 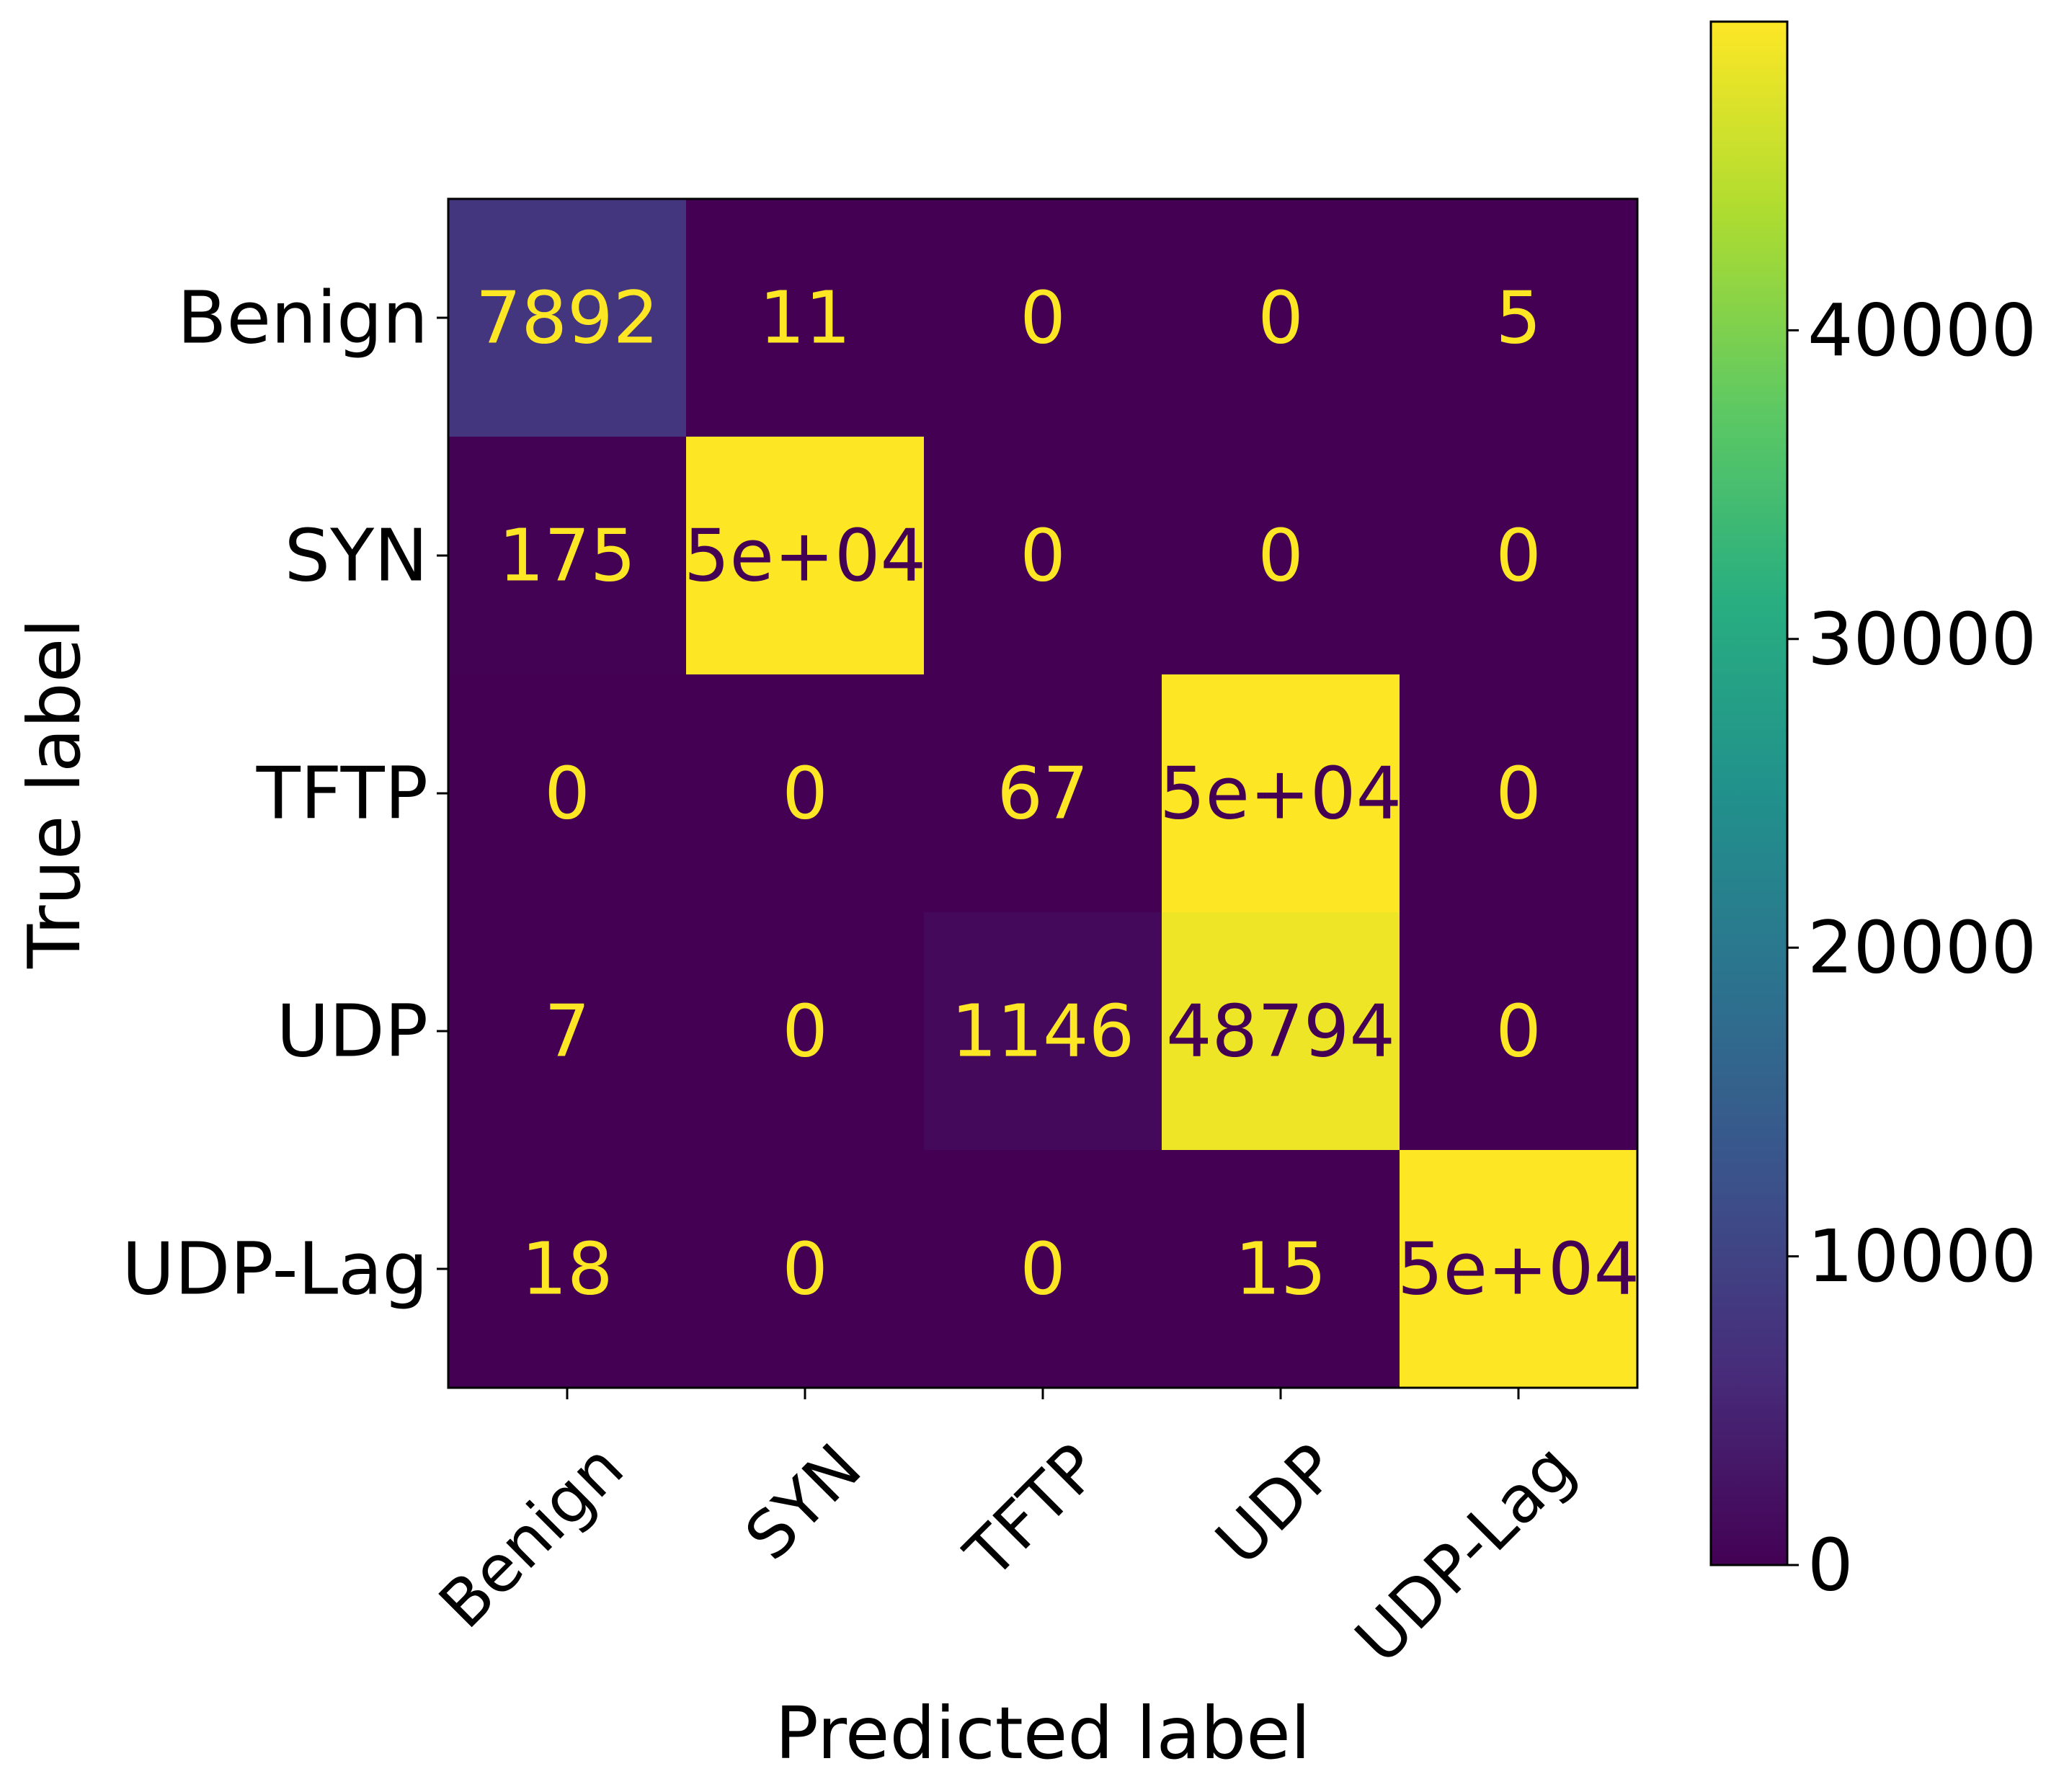 I want to click on y-tick-label: Benign, so click(x=302, y=318).